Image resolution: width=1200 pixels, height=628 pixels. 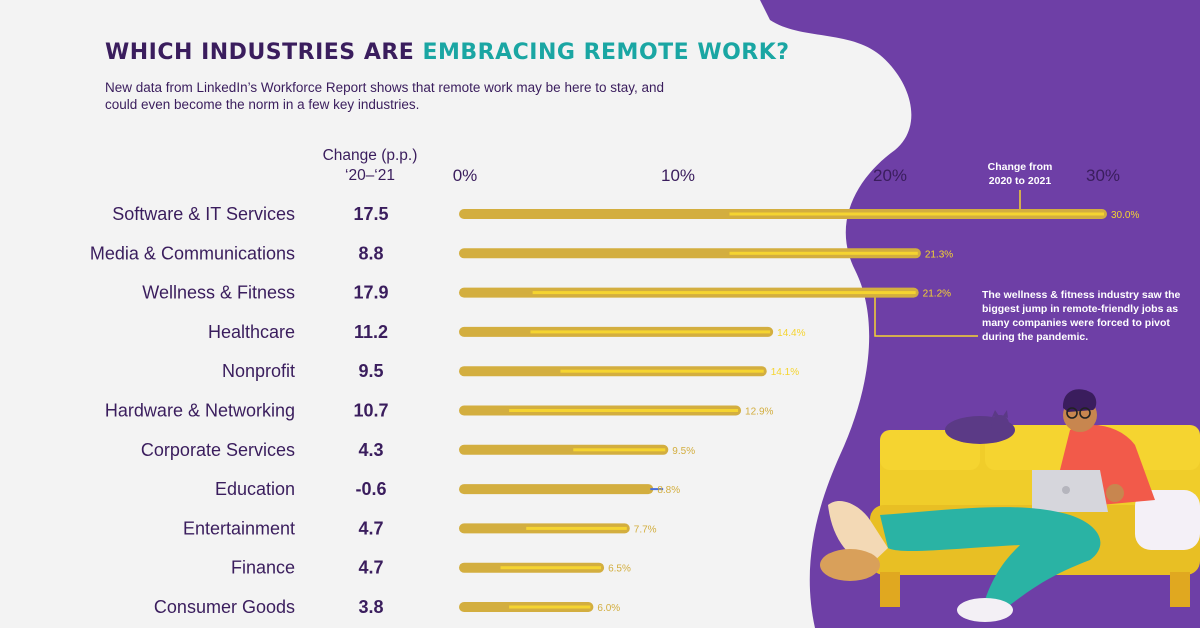 What do you see at coordinates (937, 294) in the screenshot?
I see `bar-value-label: 21.2%` at bounding box center [937, 294].